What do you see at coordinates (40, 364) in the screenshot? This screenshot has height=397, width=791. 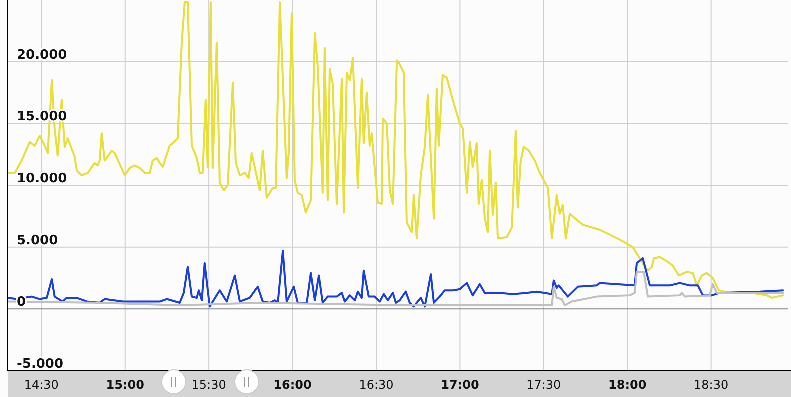 I see `y-tick-label: -5.000` at bounding box center [40, 364].